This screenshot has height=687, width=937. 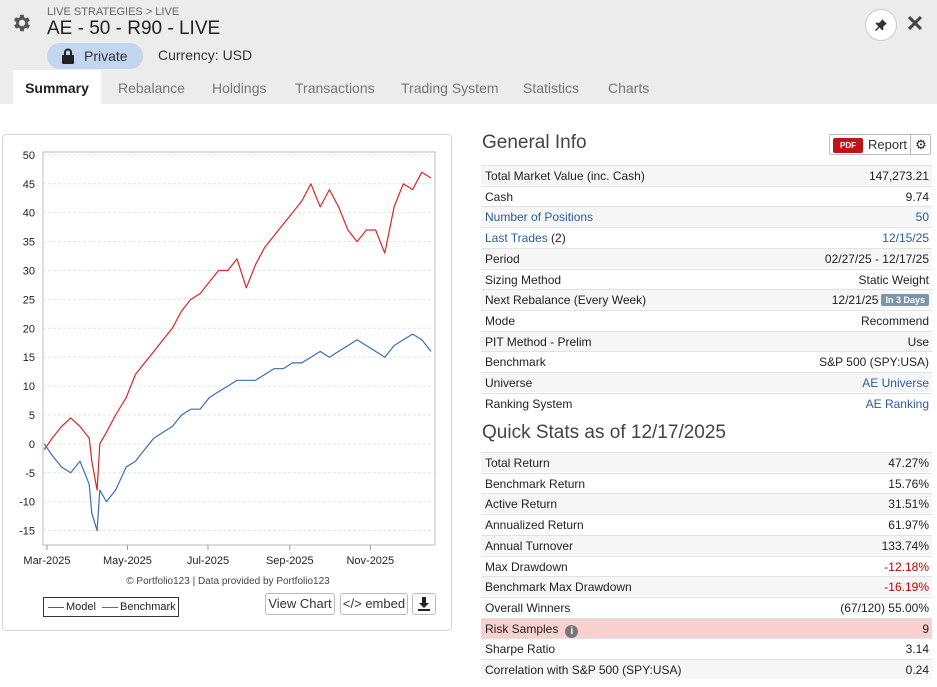 What do you see at coordinates (29, 300) in the screenshot?
I see `y-tick-label: 25` at bounding box center [29, 300].